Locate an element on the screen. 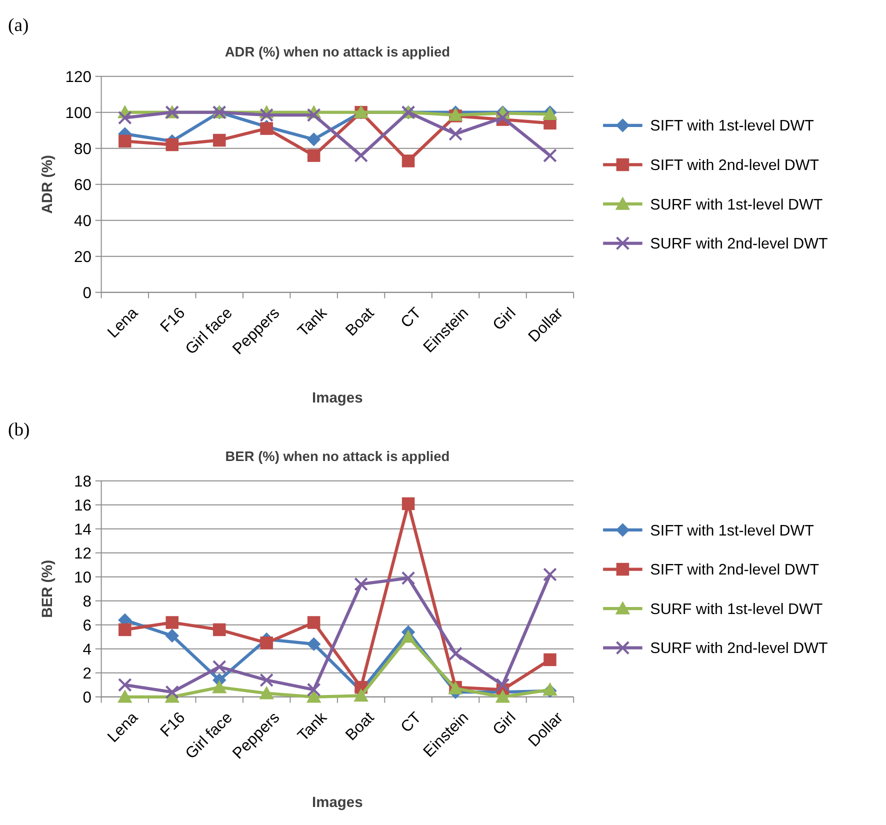  y-tick-label: 60 is located at coordinates (83, 185).